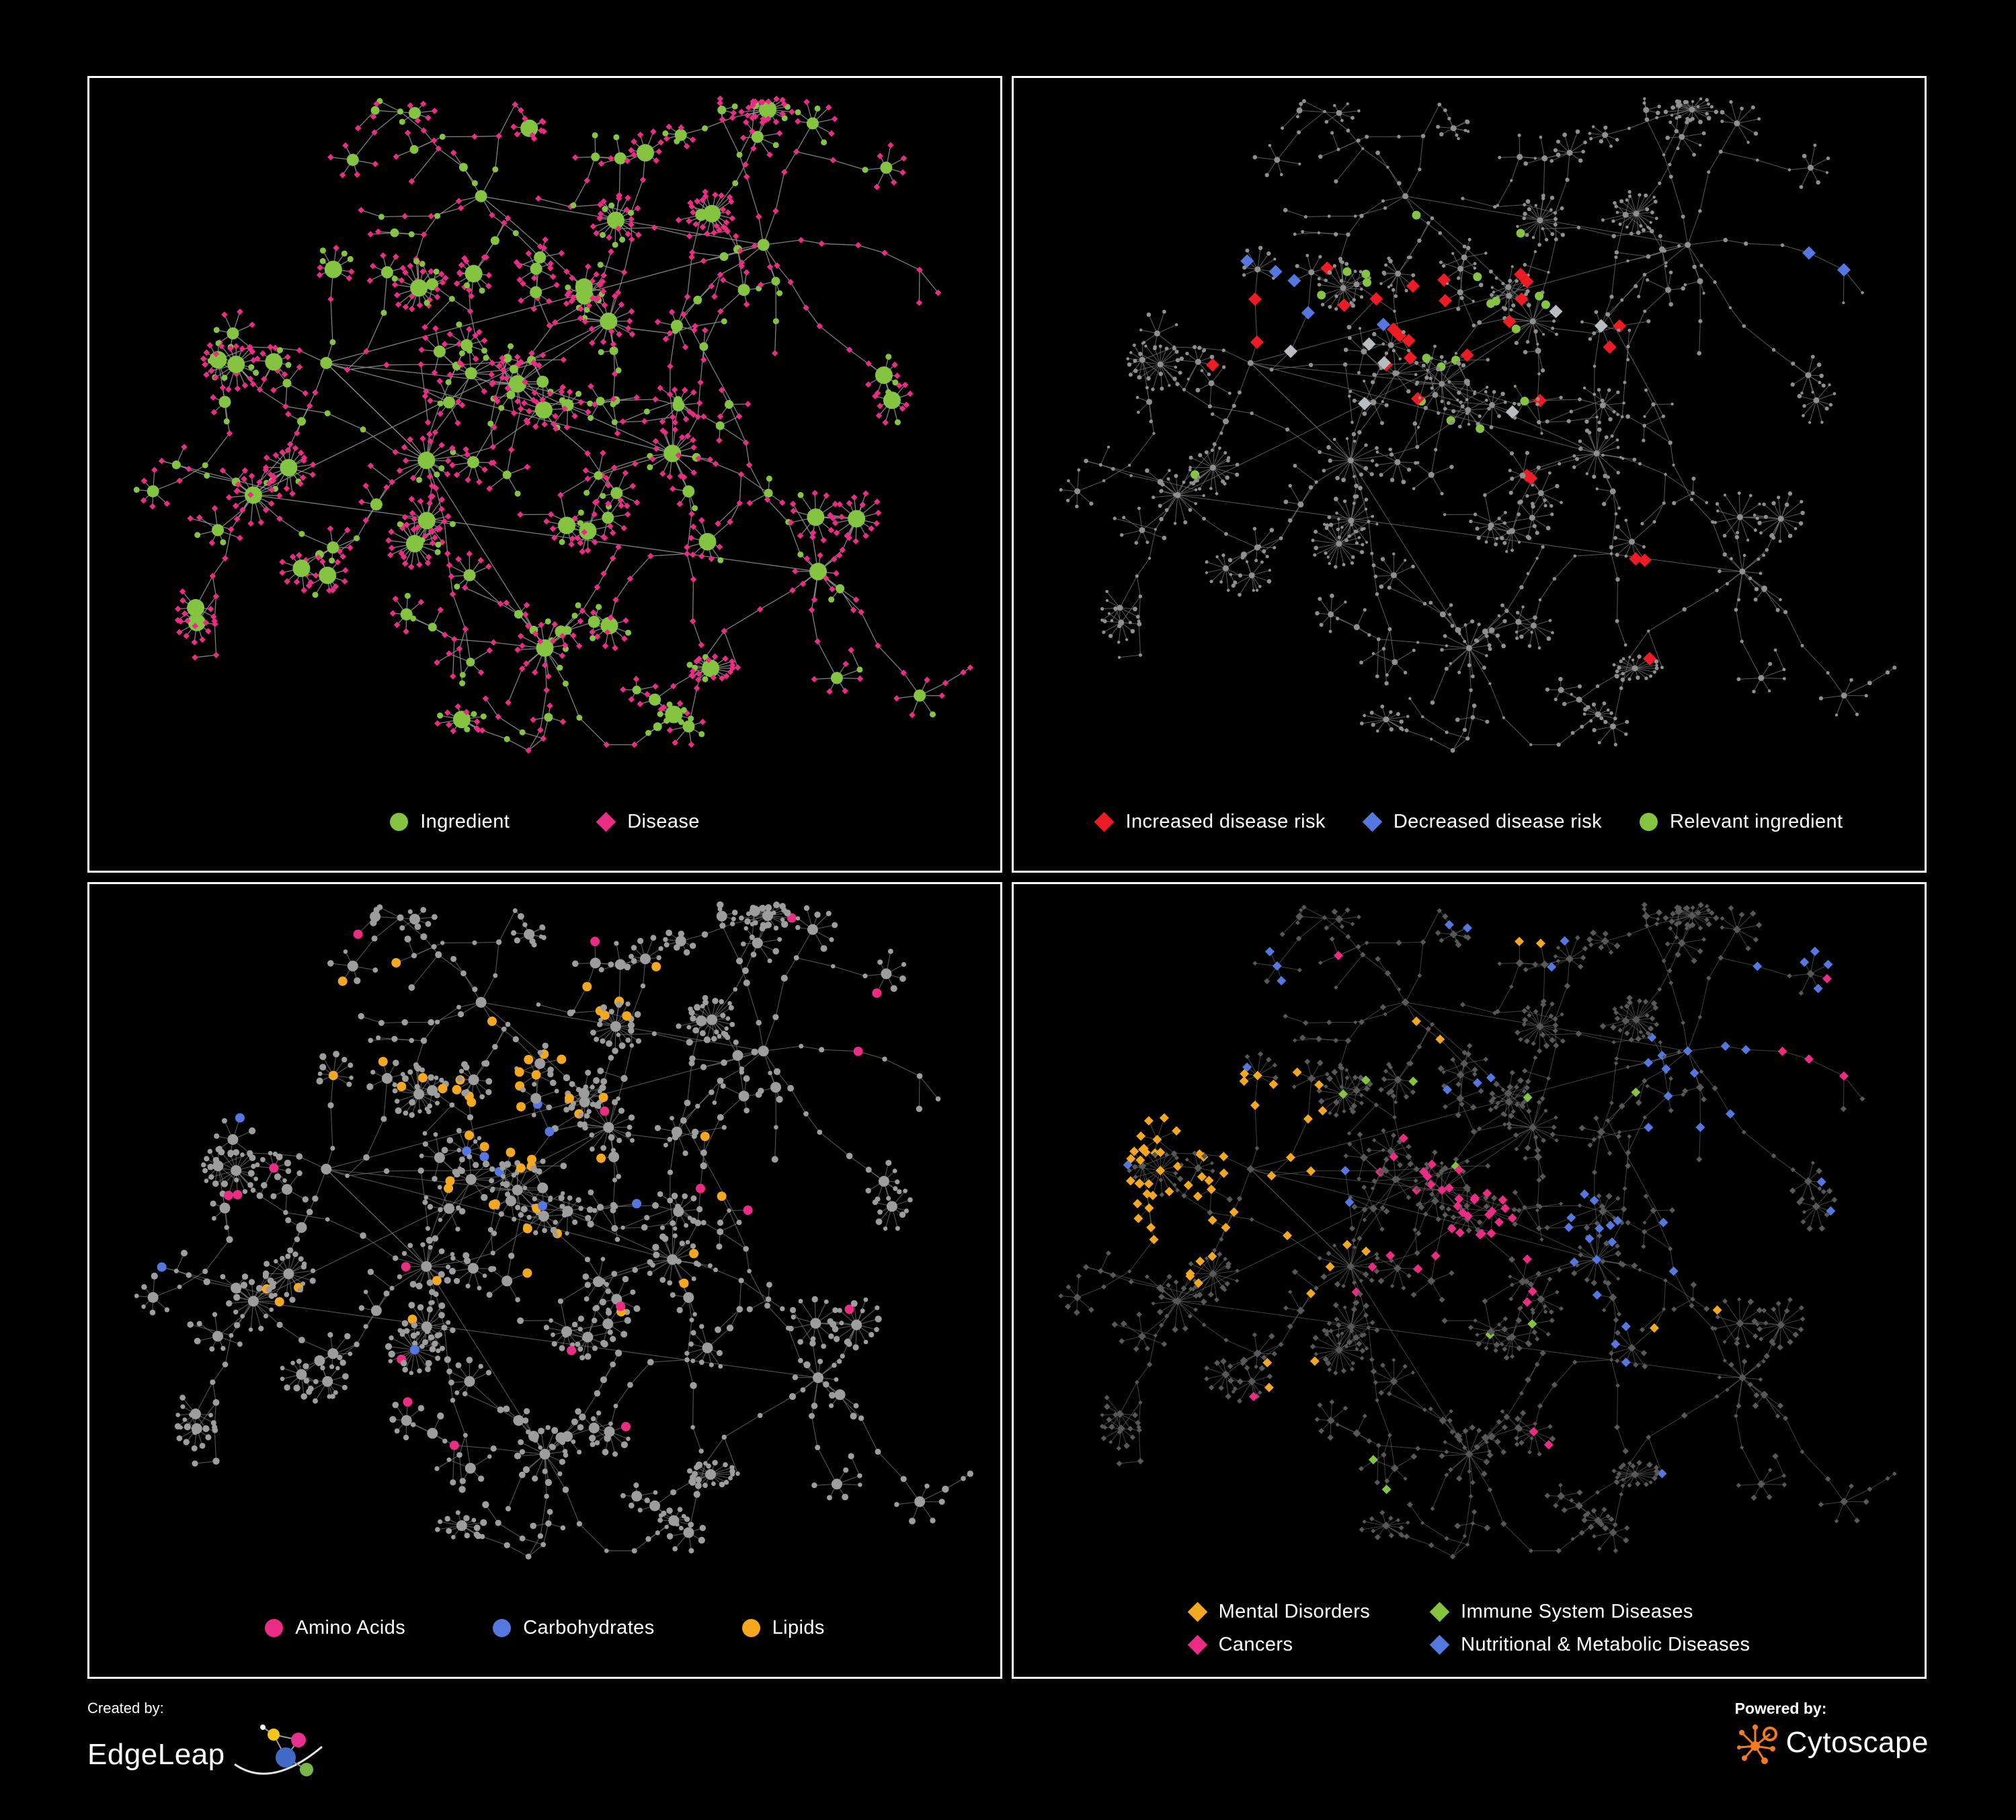 The width and height of the screenshot is (2016, 1820). I want to click on legend-item-ingredient: Ingredient, so click(450, 822).